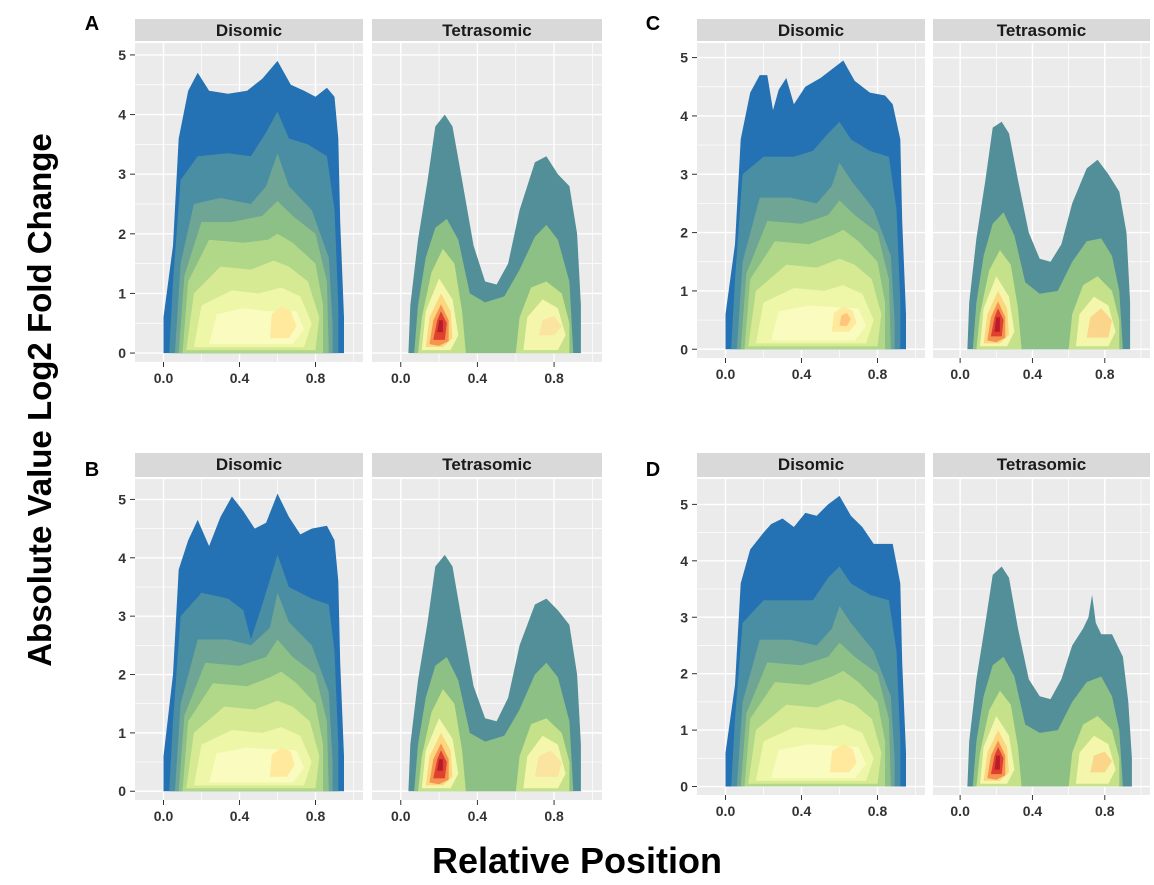  Describe the element at coordinates (653, 24) in the screenshot. I see `panel-label: C` at that location.